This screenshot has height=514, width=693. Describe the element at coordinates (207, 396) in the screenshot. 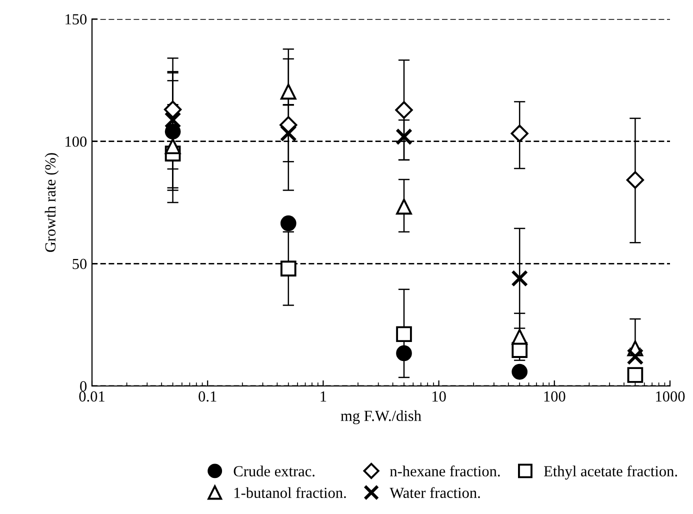

I see `x-tick-label: 0.1` at that location.